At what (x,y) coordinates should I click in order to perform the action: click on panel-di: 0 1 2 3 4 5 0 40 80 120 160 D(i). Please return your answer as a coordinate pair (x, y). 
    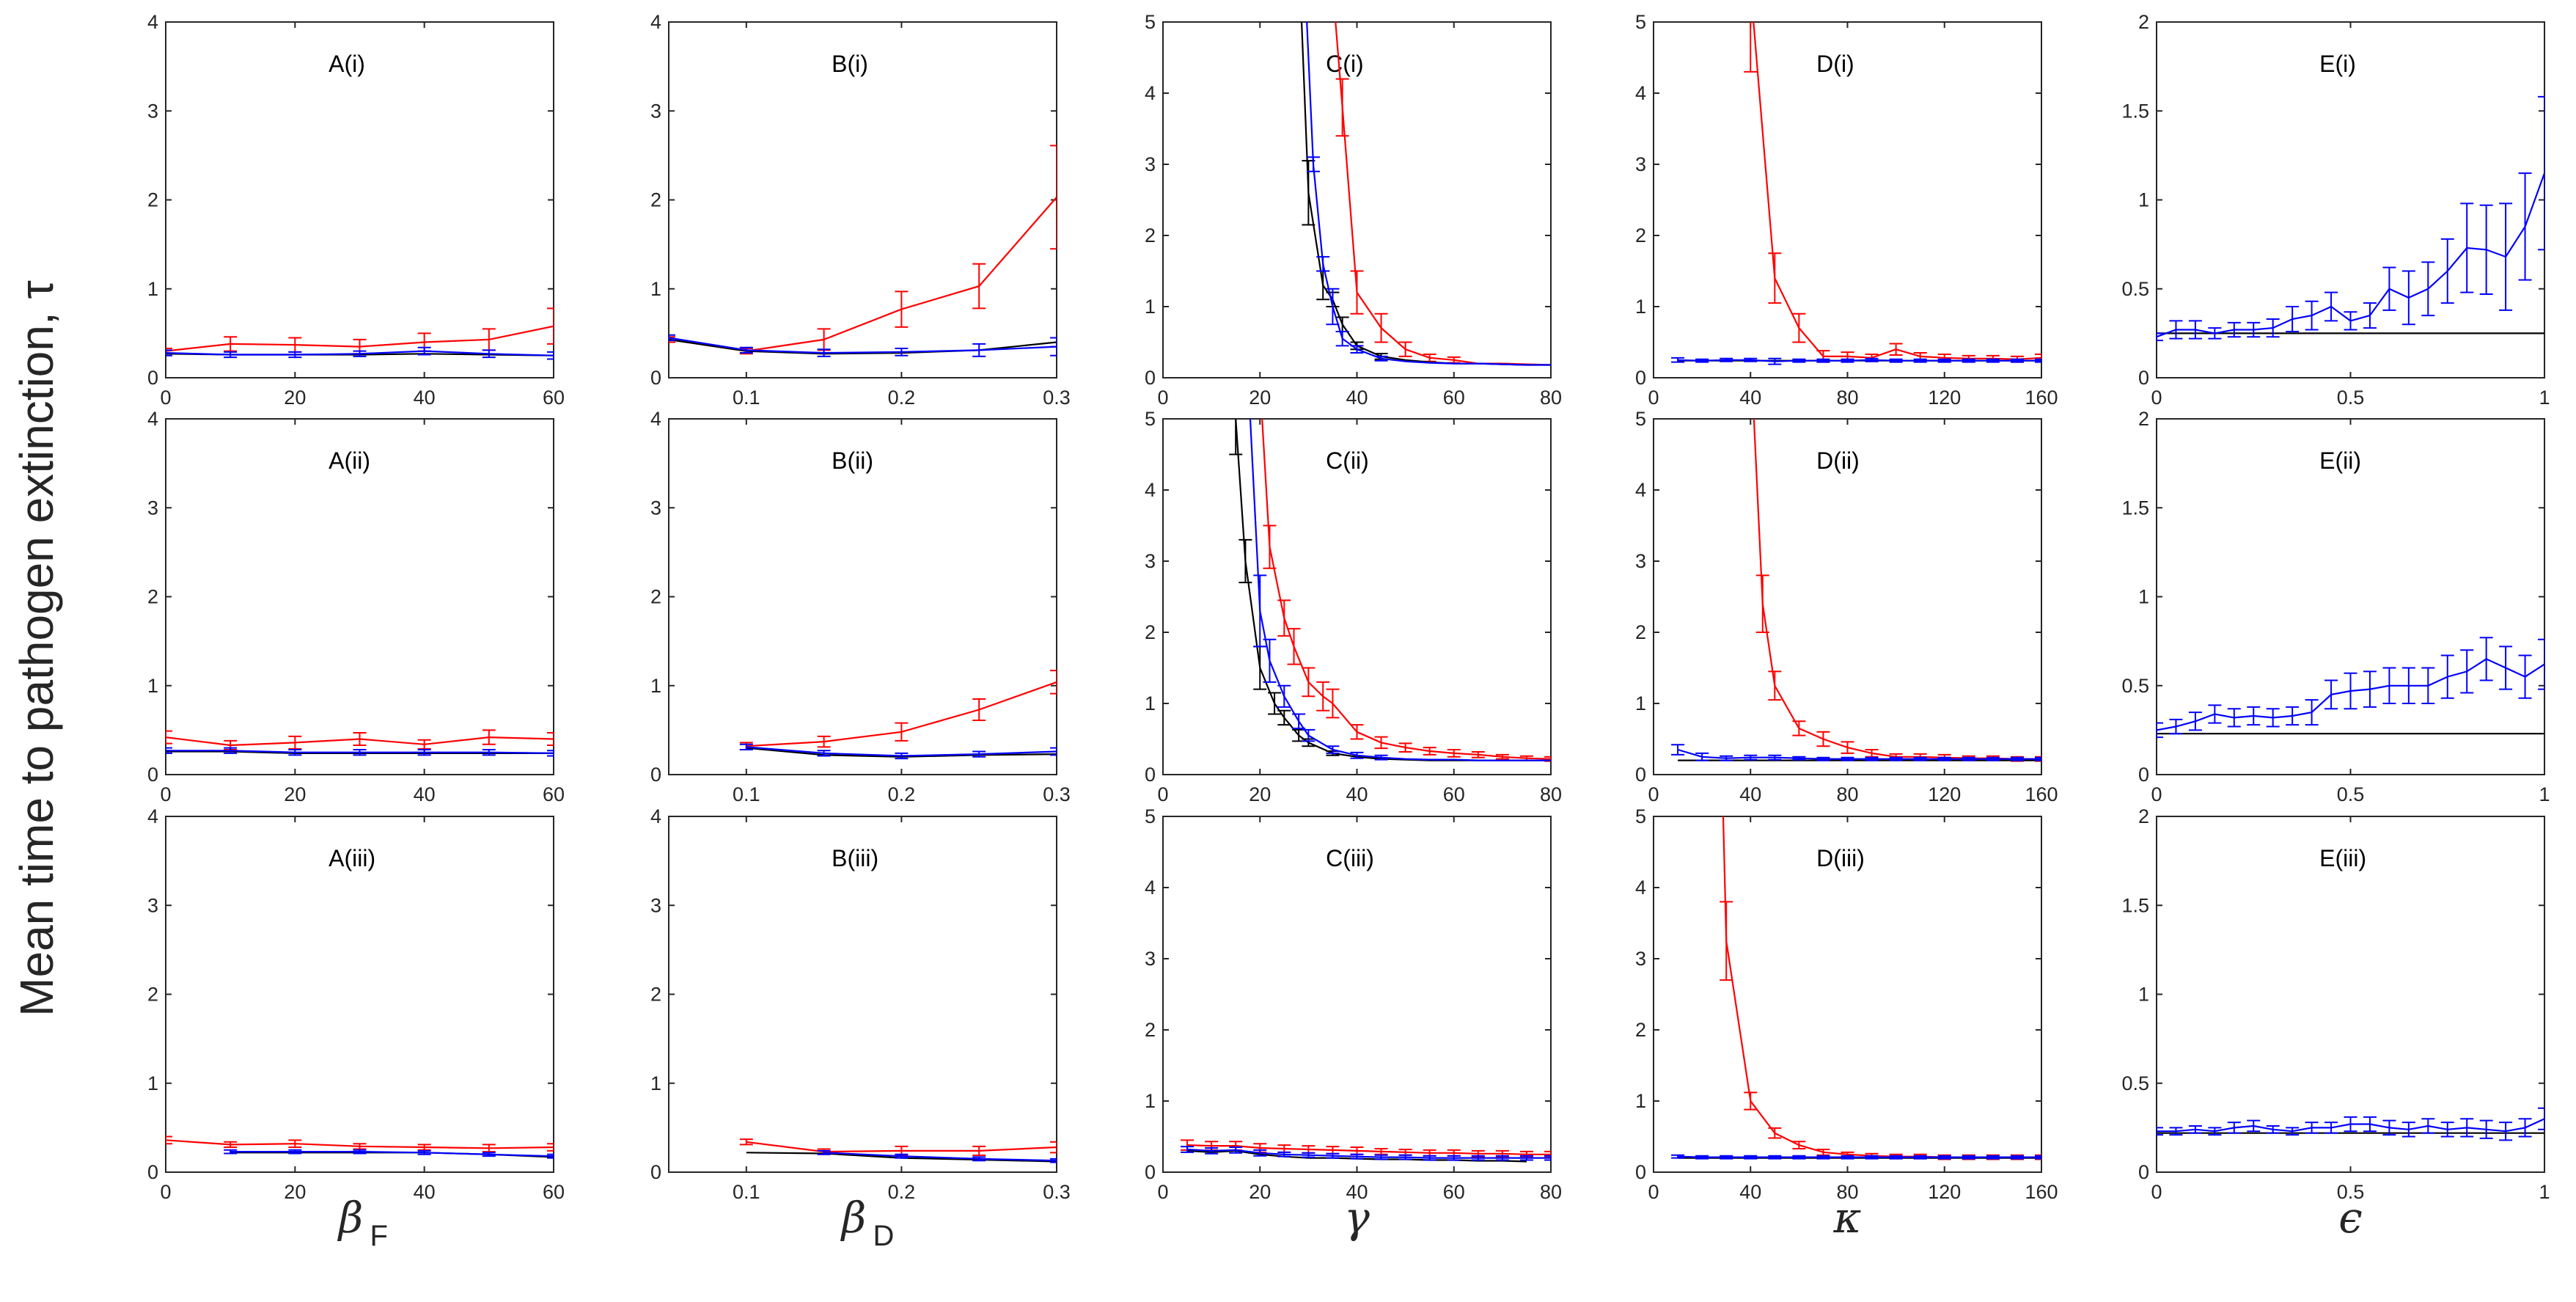
    Looking at the image, I should click on (1847, 210).